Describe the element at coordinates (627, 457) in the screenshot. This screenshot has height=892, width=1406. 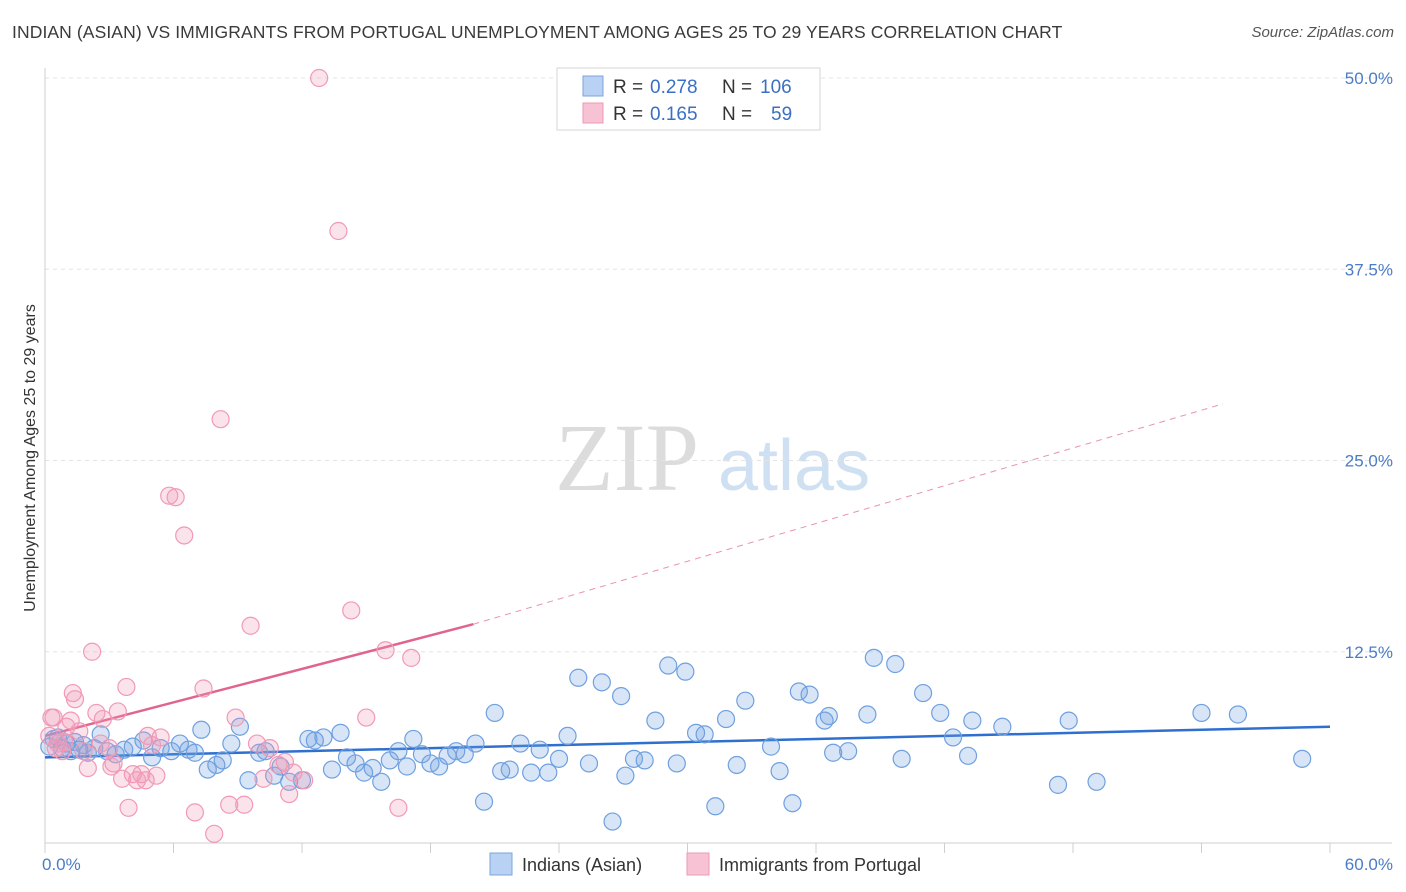
I see `watermark-zip: ZIP` at that location.